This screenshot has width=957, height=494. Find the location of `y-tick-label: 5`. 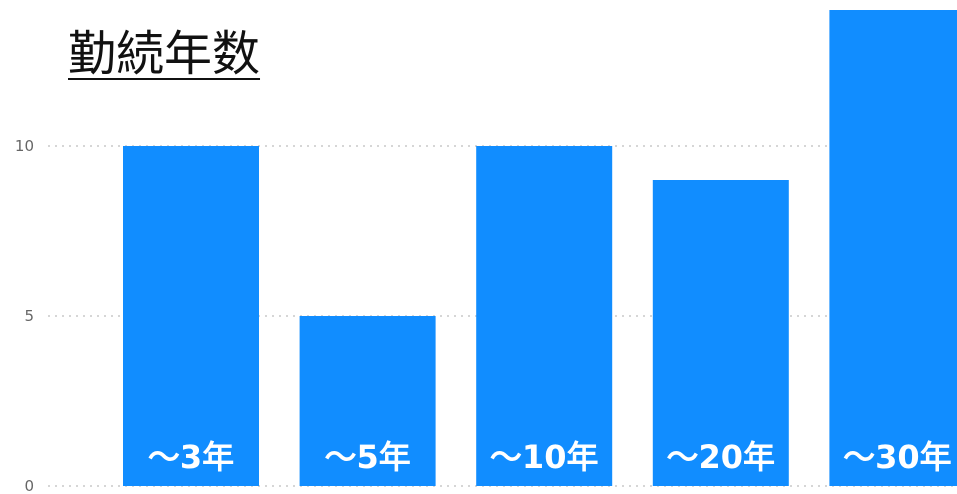

y-tick-label: 5 is located at coordinates (29, 316).